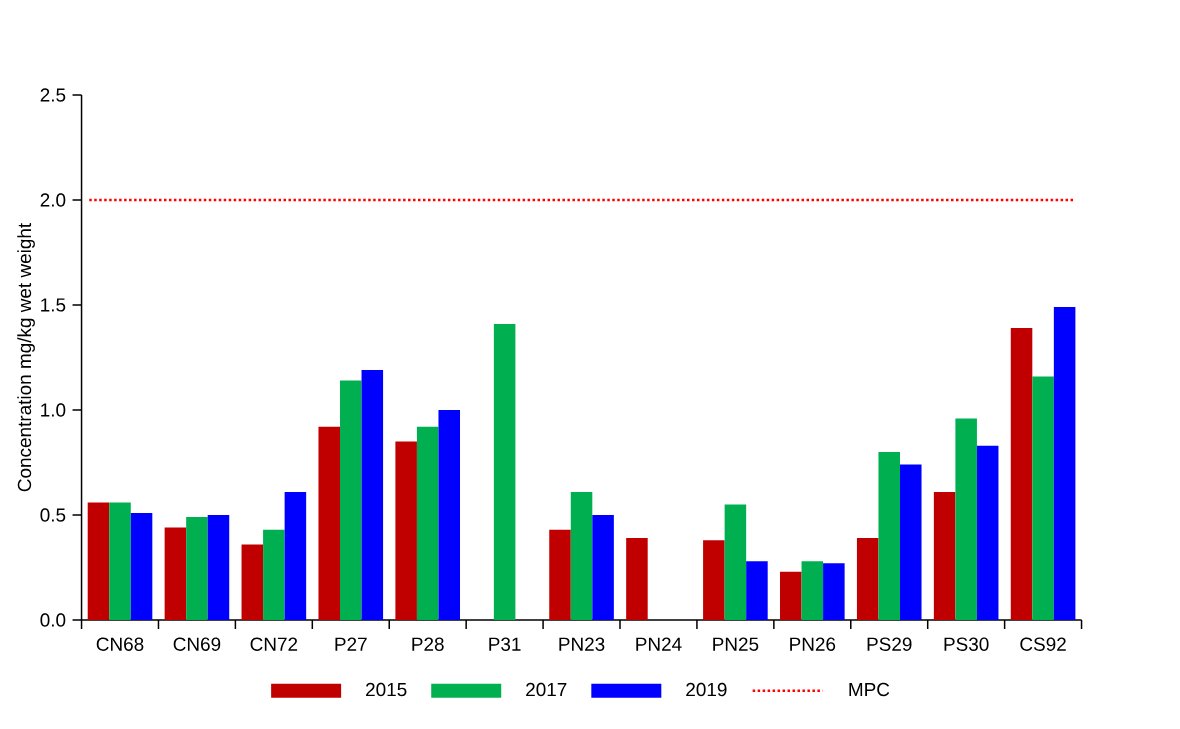  What do you see at coordinates (546, 689) in the screenshot?
I see `legend-label: 2017` at bounding box center [546, 689].